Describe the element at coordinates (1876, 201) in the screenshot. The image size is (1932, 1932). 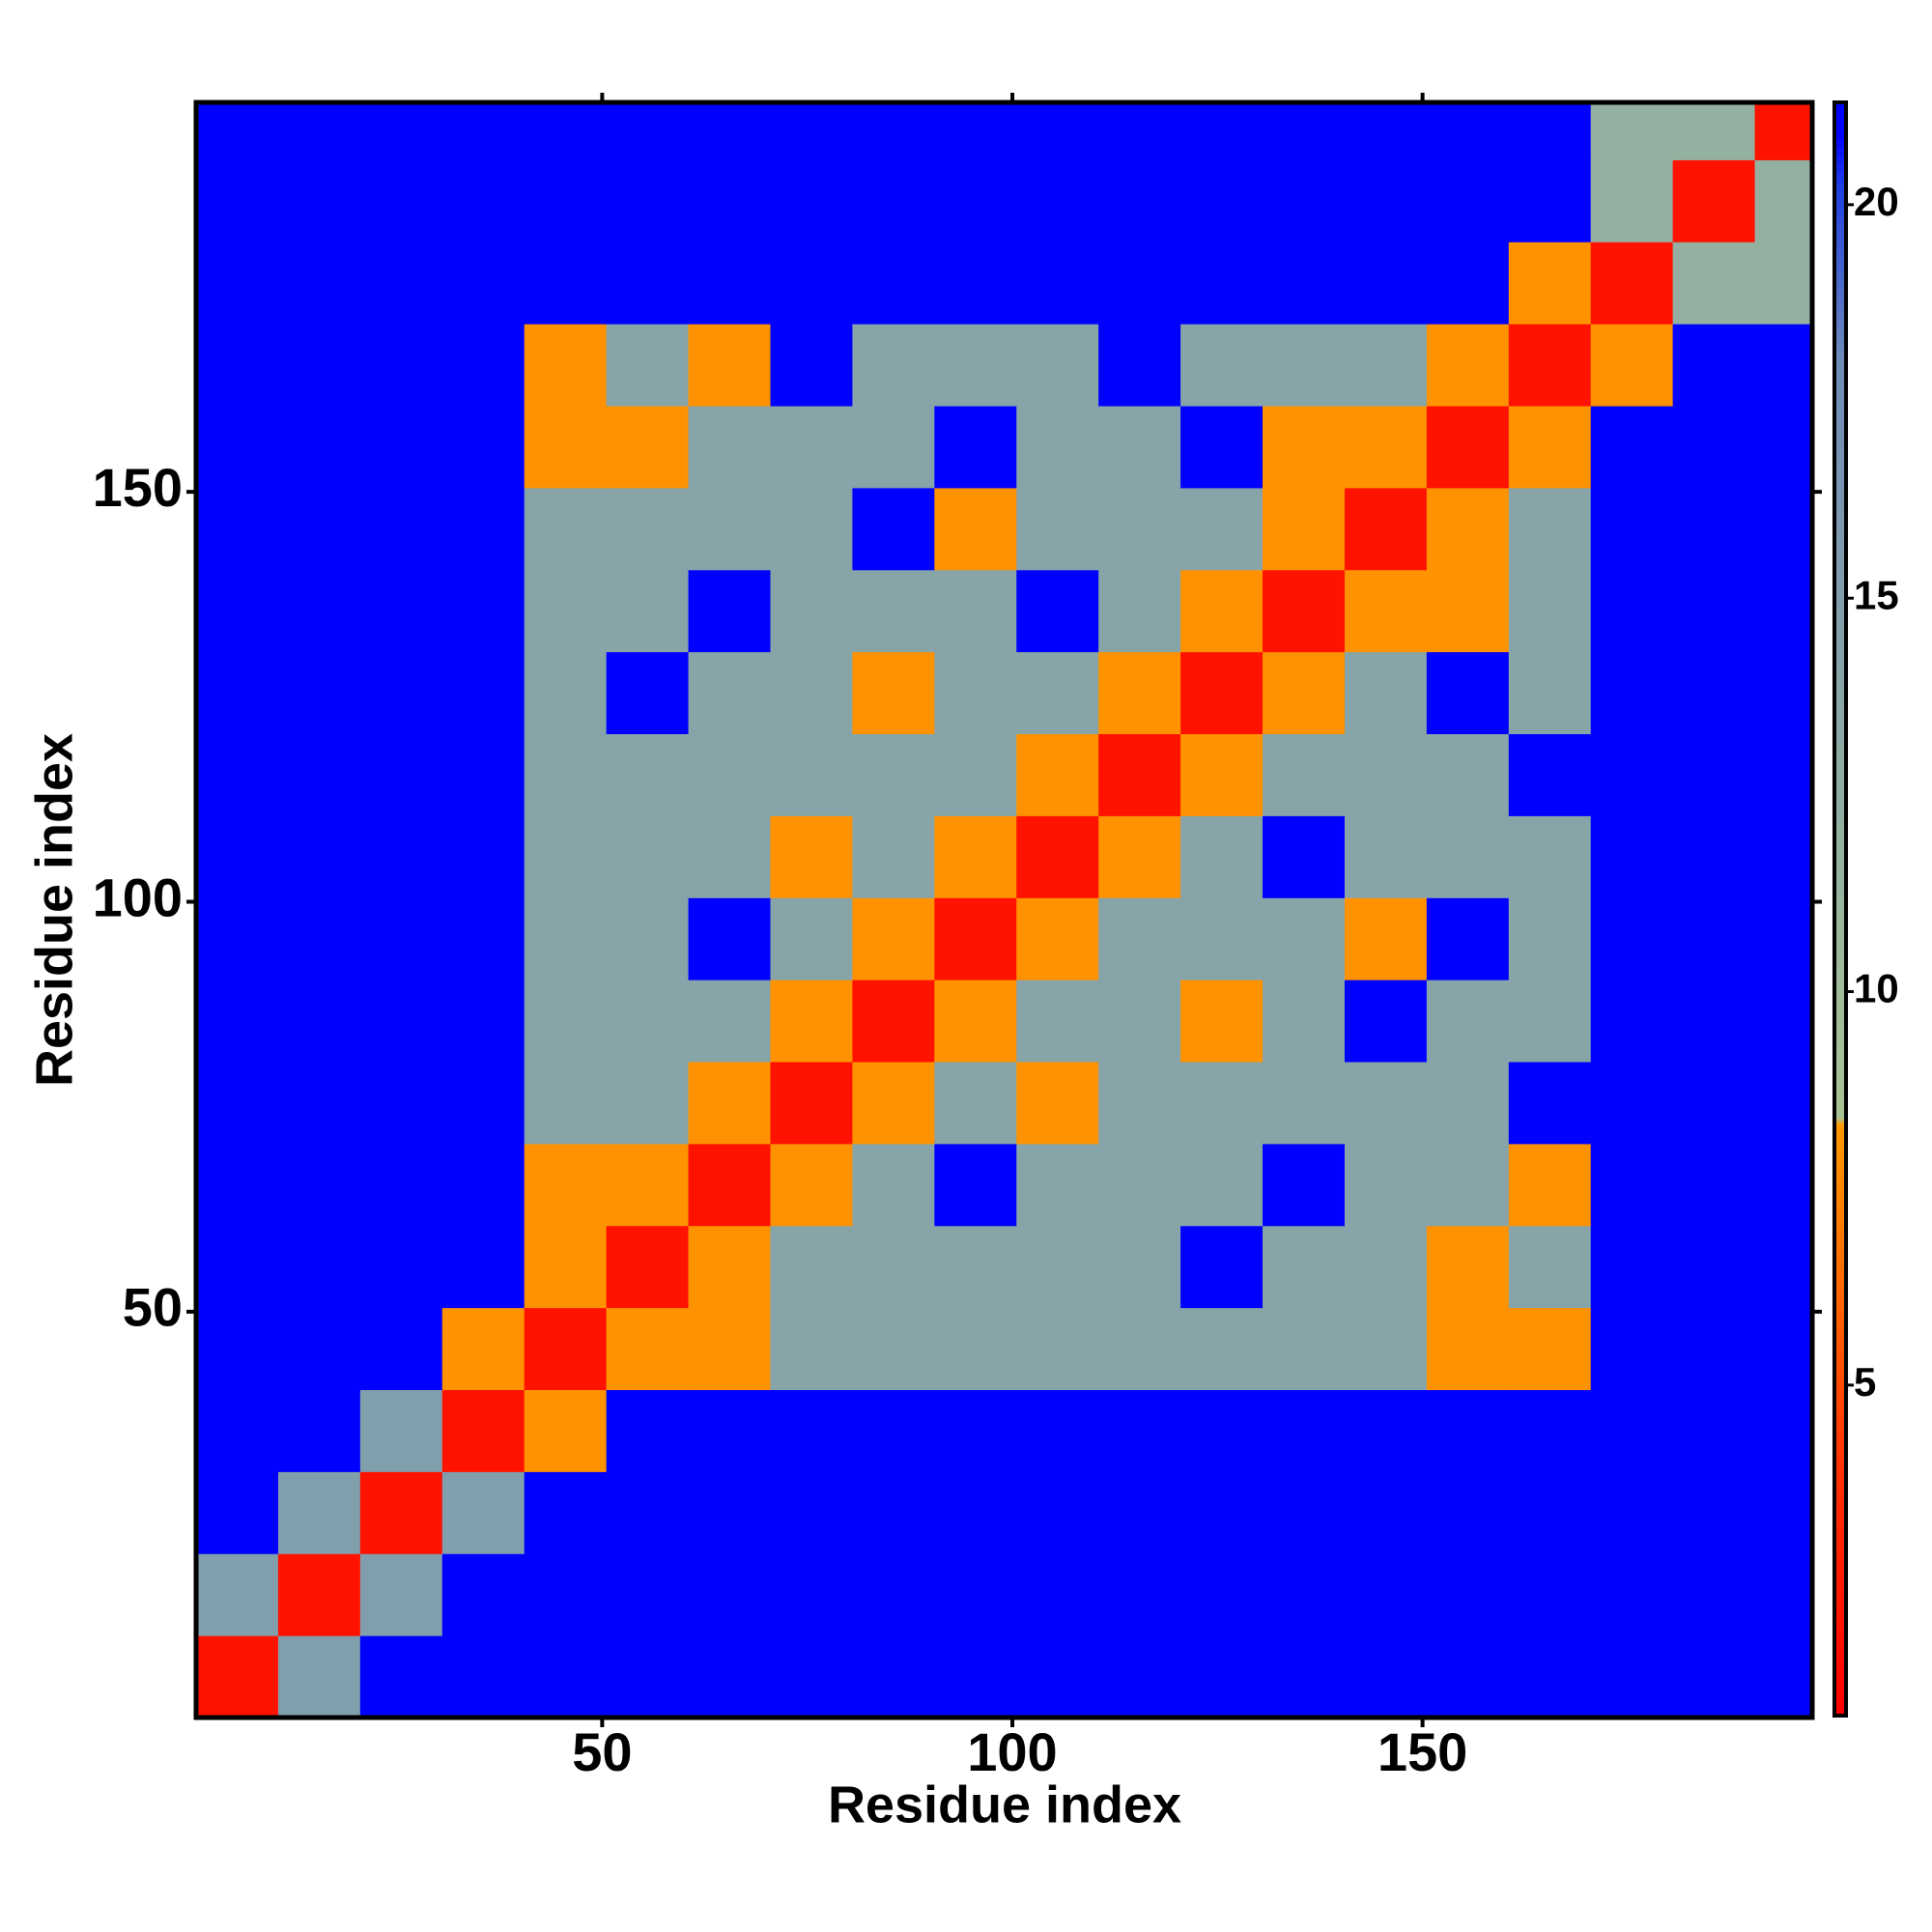
I see `colorbar-tick-label: 20` at that location.